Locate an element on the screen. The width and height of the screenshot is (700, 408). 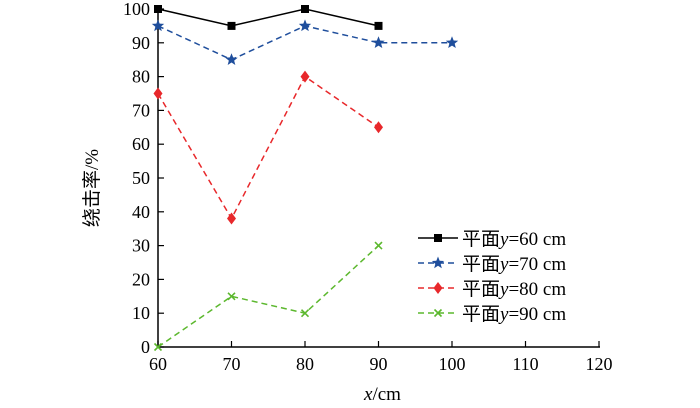
y-tick-label: 70 is located at coordinates (141, 110).